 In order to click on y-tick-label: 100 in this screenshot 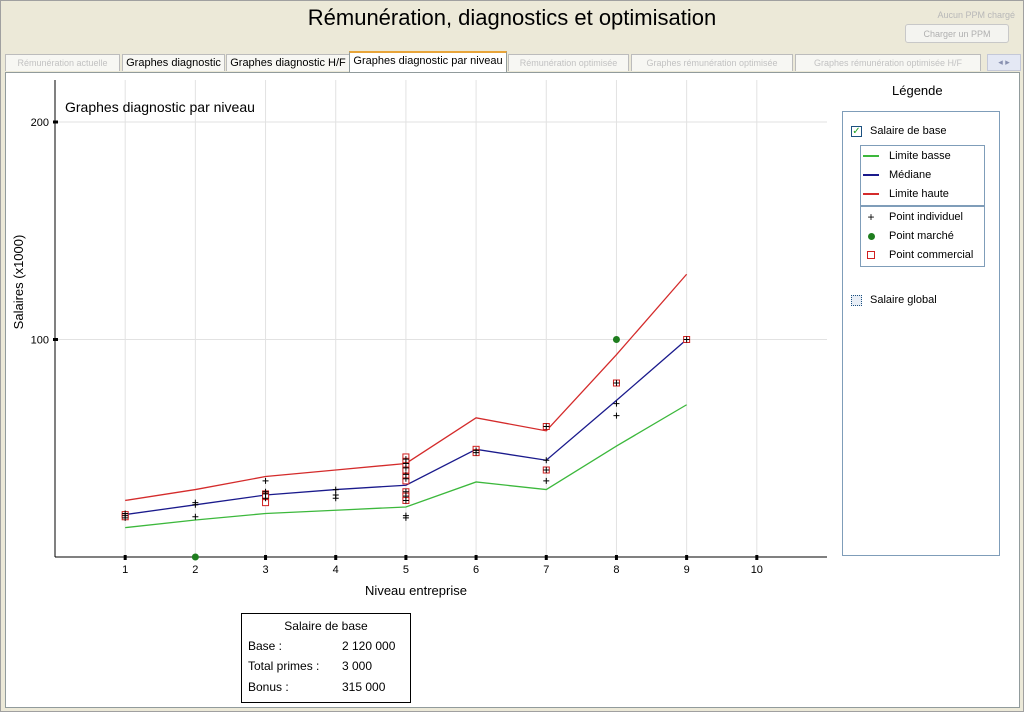, I will do `click(40, 341)`.